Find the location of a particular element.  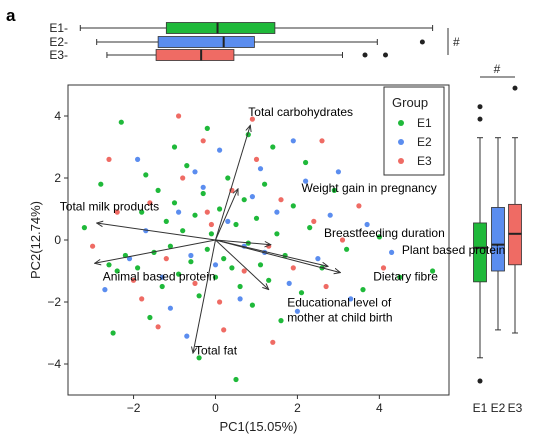

right-box-e2 is located at coordinates (498, 239).